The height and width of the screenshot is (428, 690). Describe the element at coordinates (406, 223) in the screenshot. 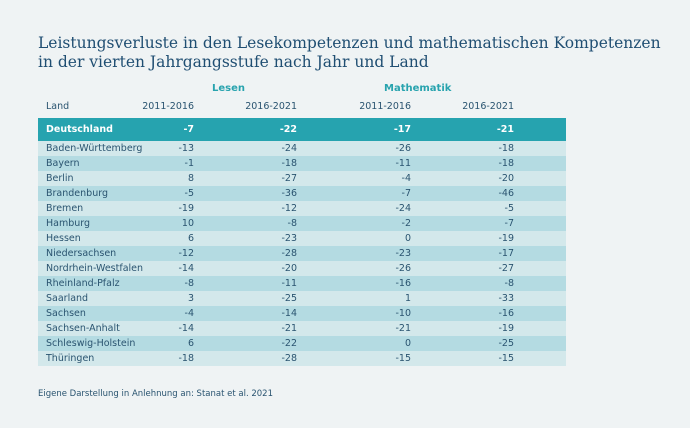

I see `value-mathematik-2011-2016: -2` at that location.